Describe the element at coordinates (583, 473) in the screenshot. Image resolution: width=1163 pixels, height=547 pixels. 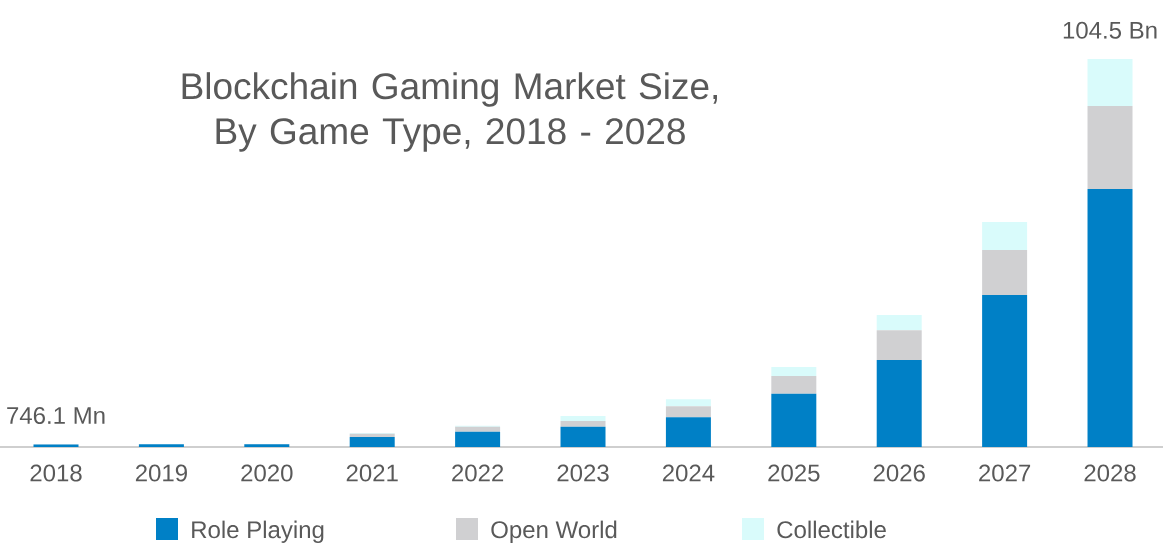
I see `x-tick-label: 2023` at that location.